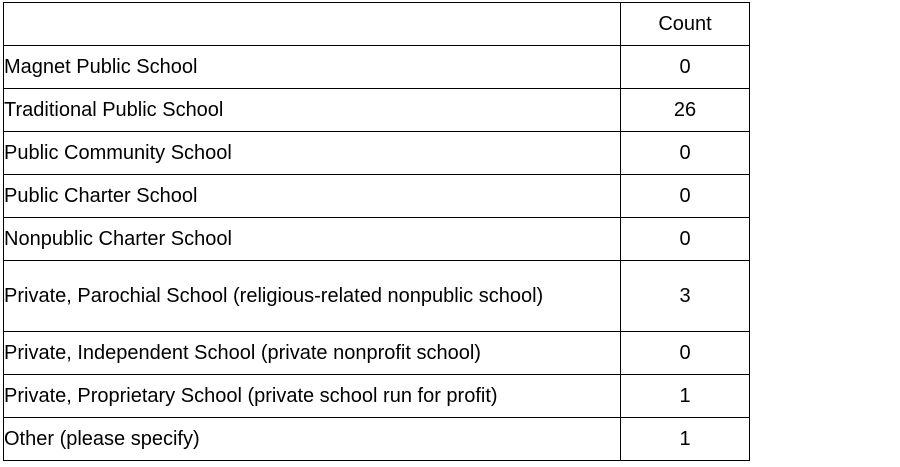  I want to click on row-label: Public Community School, so click(312, 153).